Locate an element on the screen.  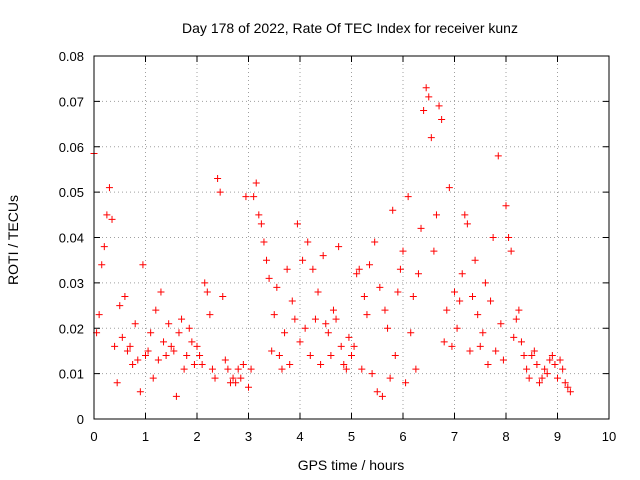
y-tick-label: 0.05 is located at coordinates (71, 192).